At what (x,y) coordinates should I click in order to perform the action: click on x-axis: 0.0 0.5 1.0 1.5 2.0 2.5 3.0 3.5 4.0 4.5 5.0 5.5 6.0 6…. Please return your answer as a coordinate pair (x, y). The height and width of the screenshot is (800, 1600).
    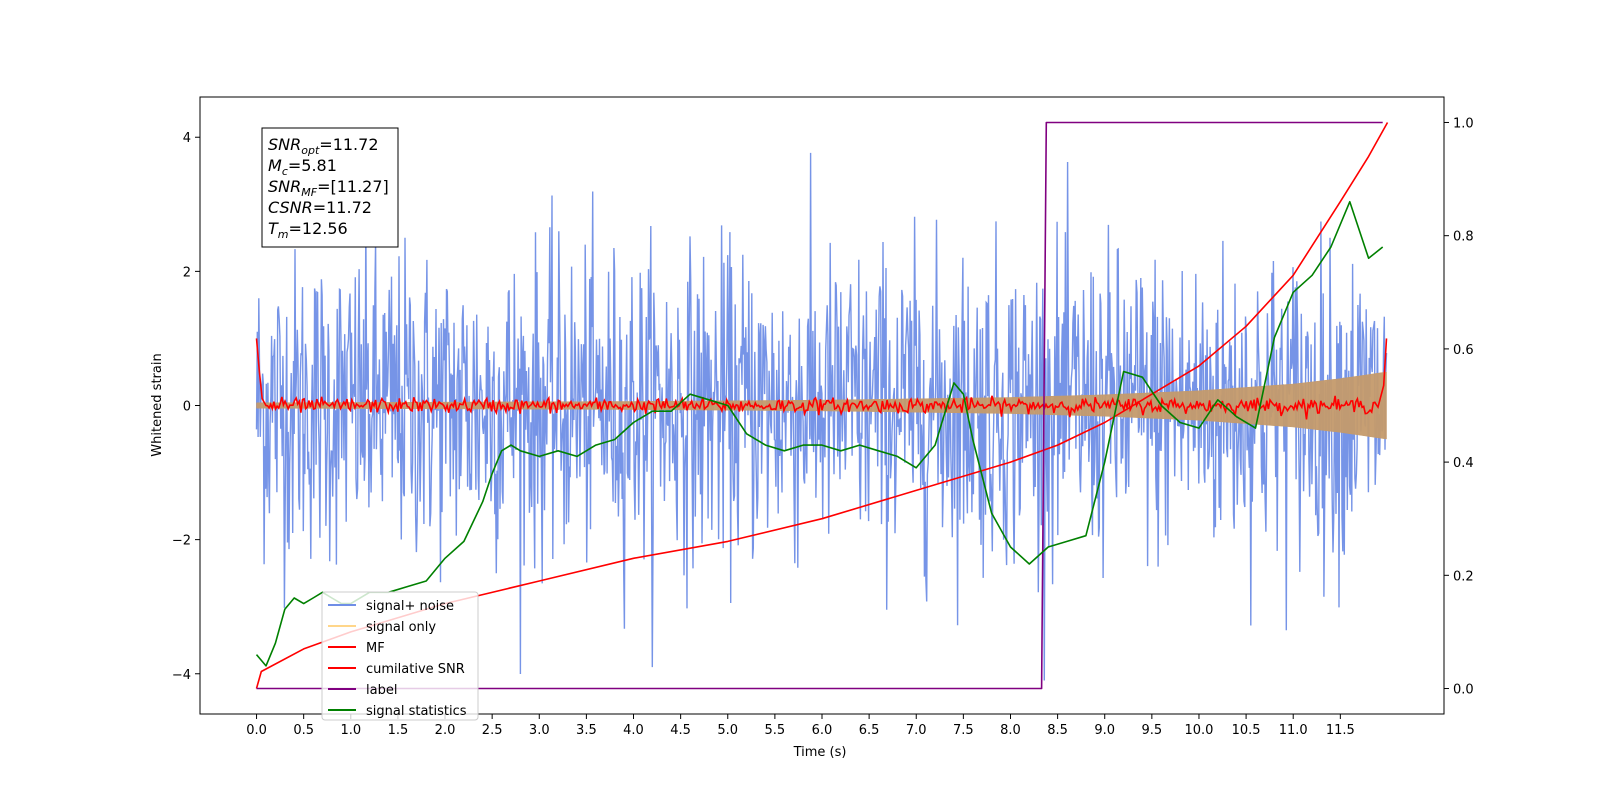
    Looking at the image, I should click on (800, 726).